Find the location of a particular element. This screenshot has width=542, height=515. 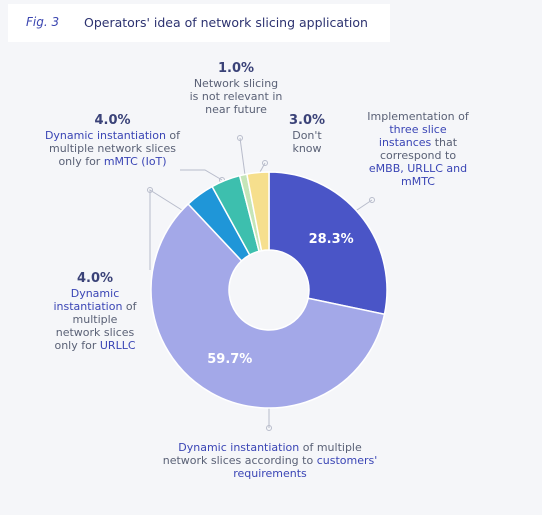

label-text: of multiple network slices according to is located at coordinates (262, 454).